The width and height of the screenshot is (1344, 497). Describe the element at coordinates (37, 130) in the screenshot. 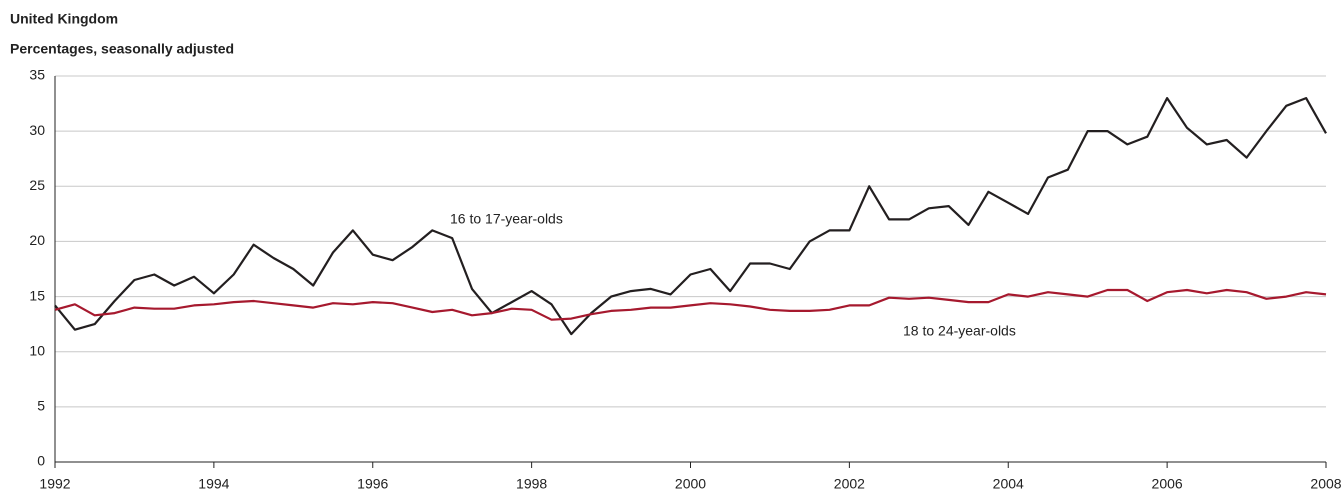

I see `y-tick-label: 30` at that location.